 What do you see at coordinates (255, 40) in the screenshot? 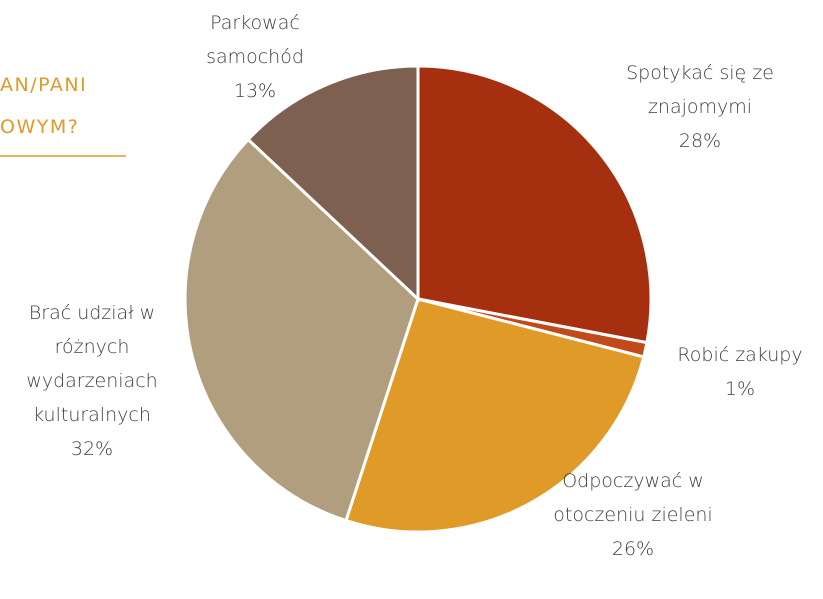
I see `category-name: Parkować samochód` at bounding box center [255, 40].